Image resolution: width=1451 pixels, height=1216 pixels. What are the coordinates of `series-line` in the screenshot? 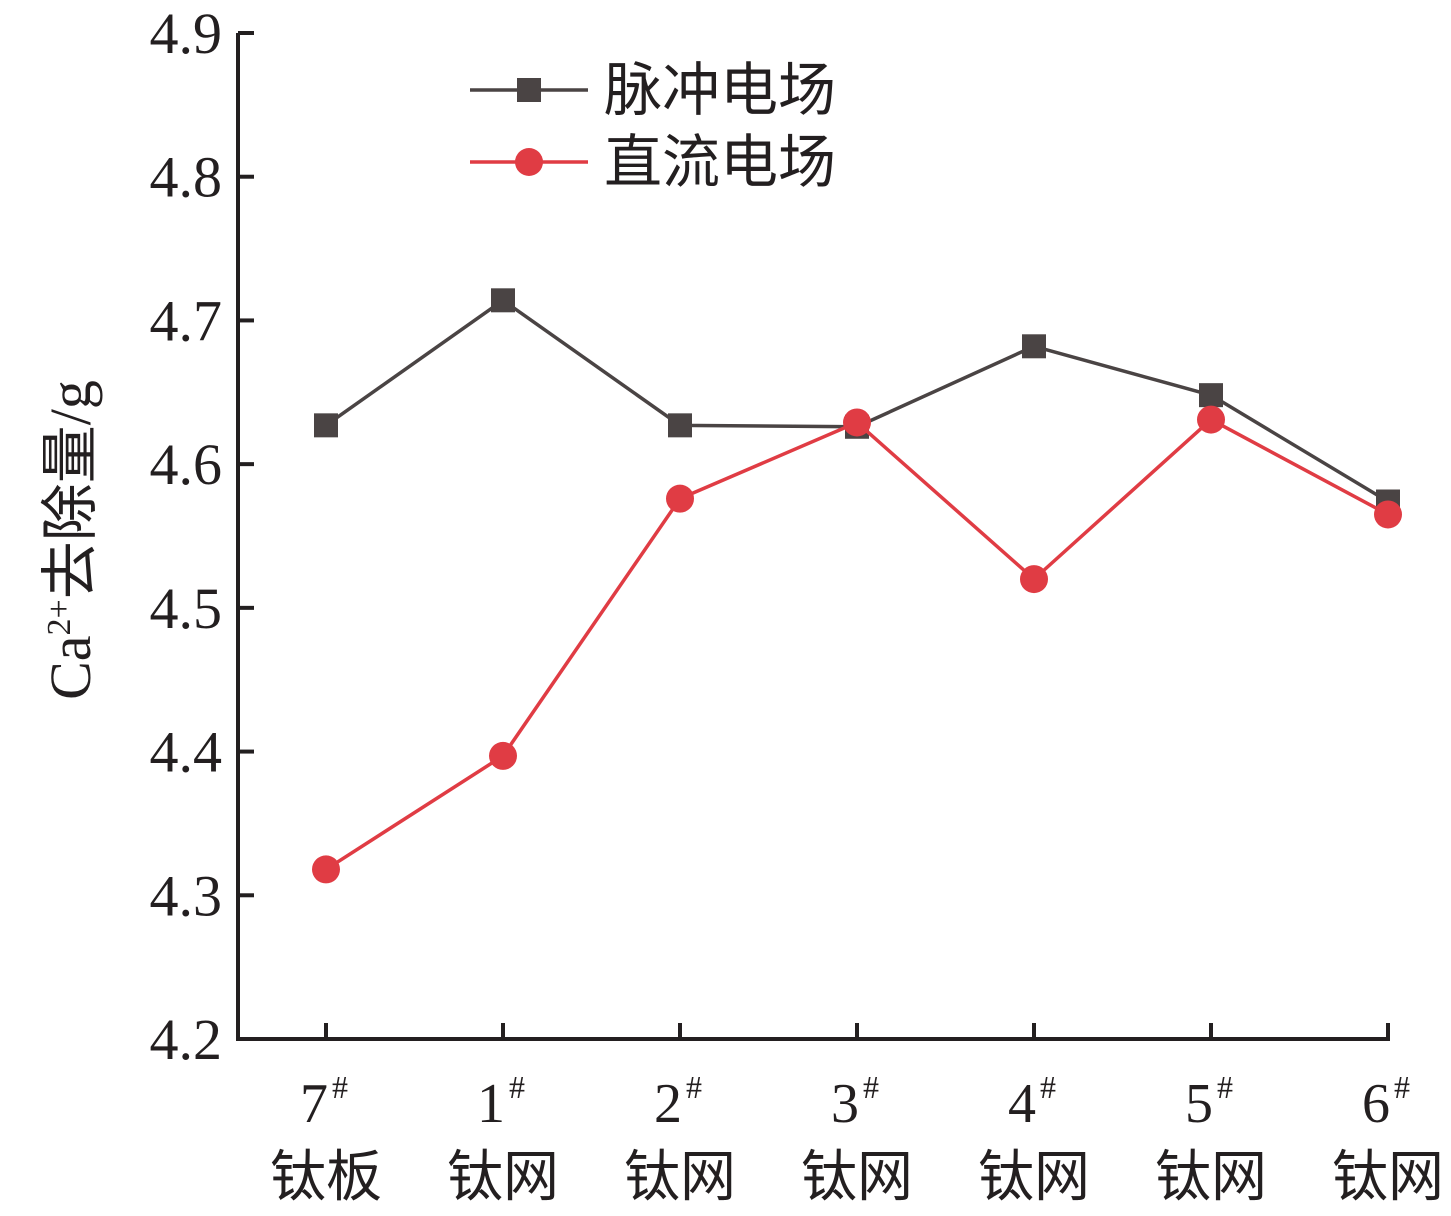 It's located at (856, 401).